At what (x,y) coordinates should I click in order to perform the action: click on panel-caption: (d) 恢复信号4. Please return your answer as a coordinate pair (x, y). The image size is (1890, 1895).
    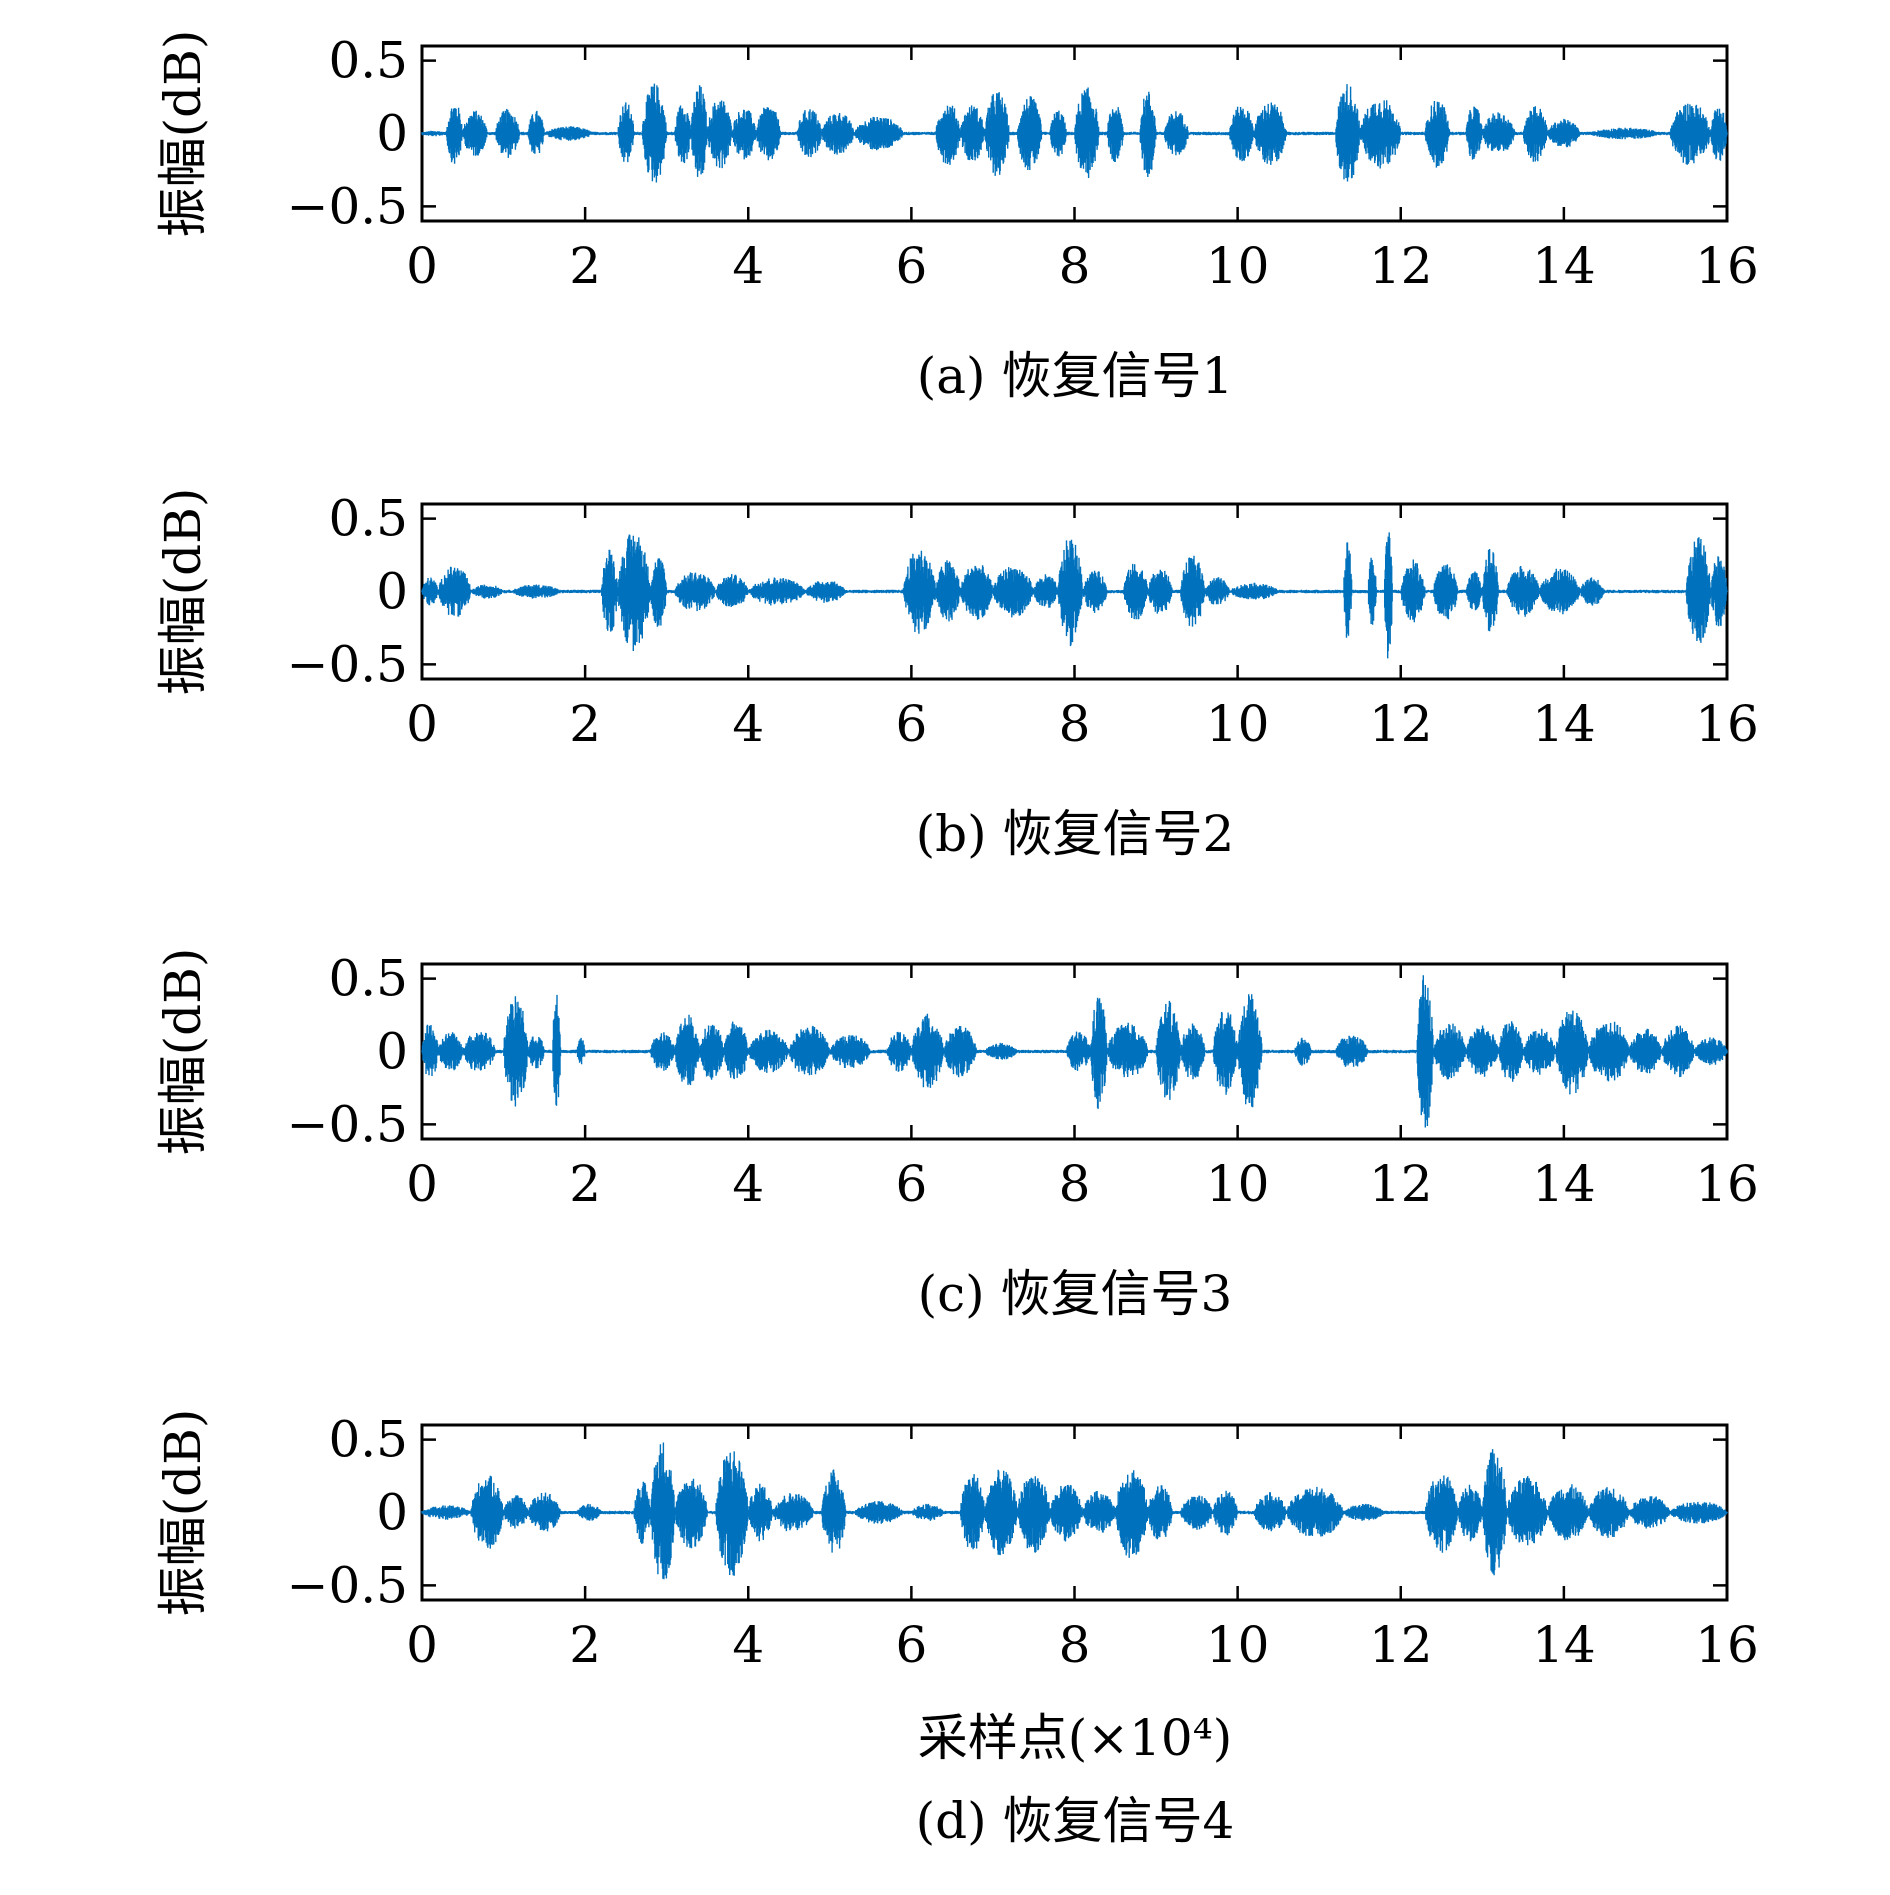
    Looking at the image, I should click on (1075, 1821).